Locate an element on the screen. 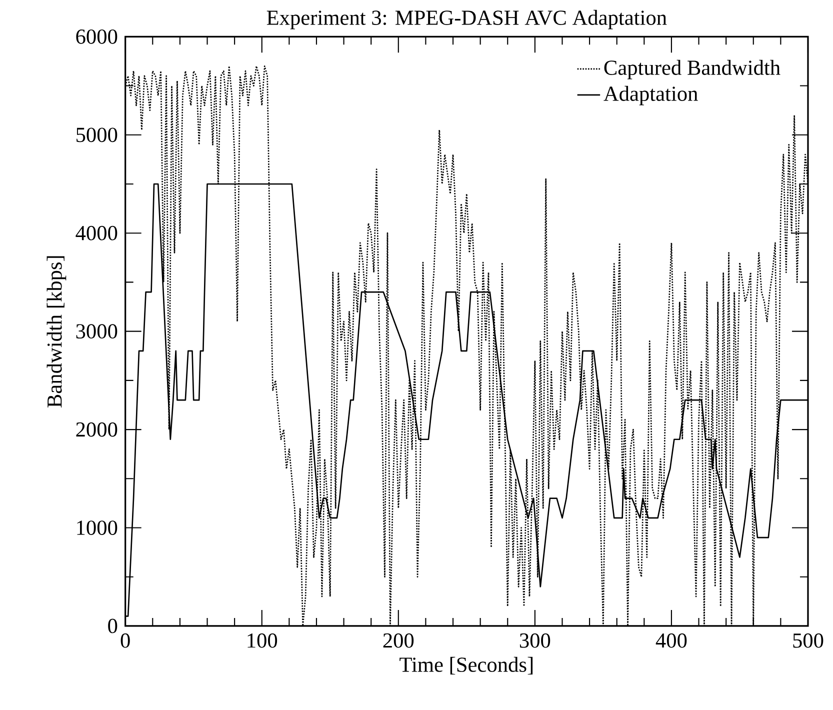 This screenshot has width=833, height=710. y-tick-label: 3000 is located at coordinates (97, 331).